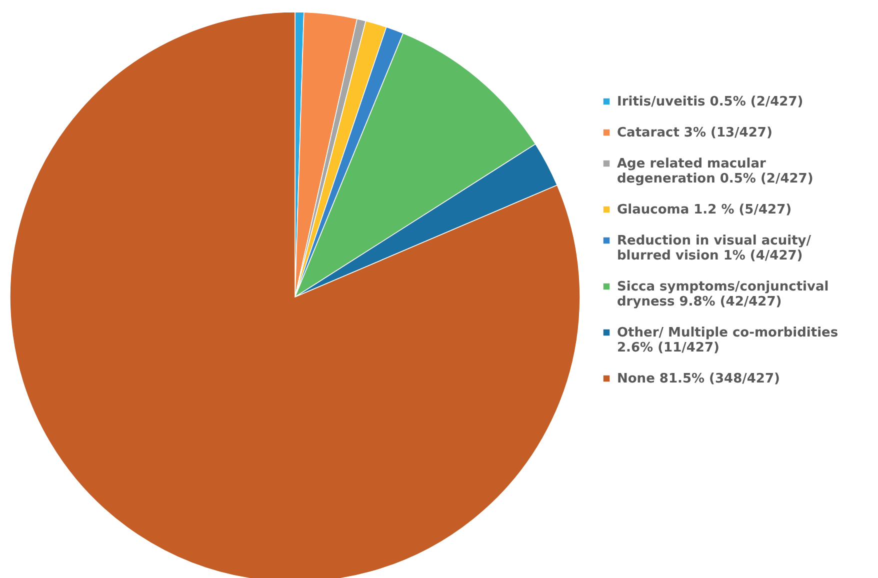 This screenshot has width=878, height=578. I want to click on legend-label: Age related macular degeneration 0.5% (2/427), so click(715, 171).